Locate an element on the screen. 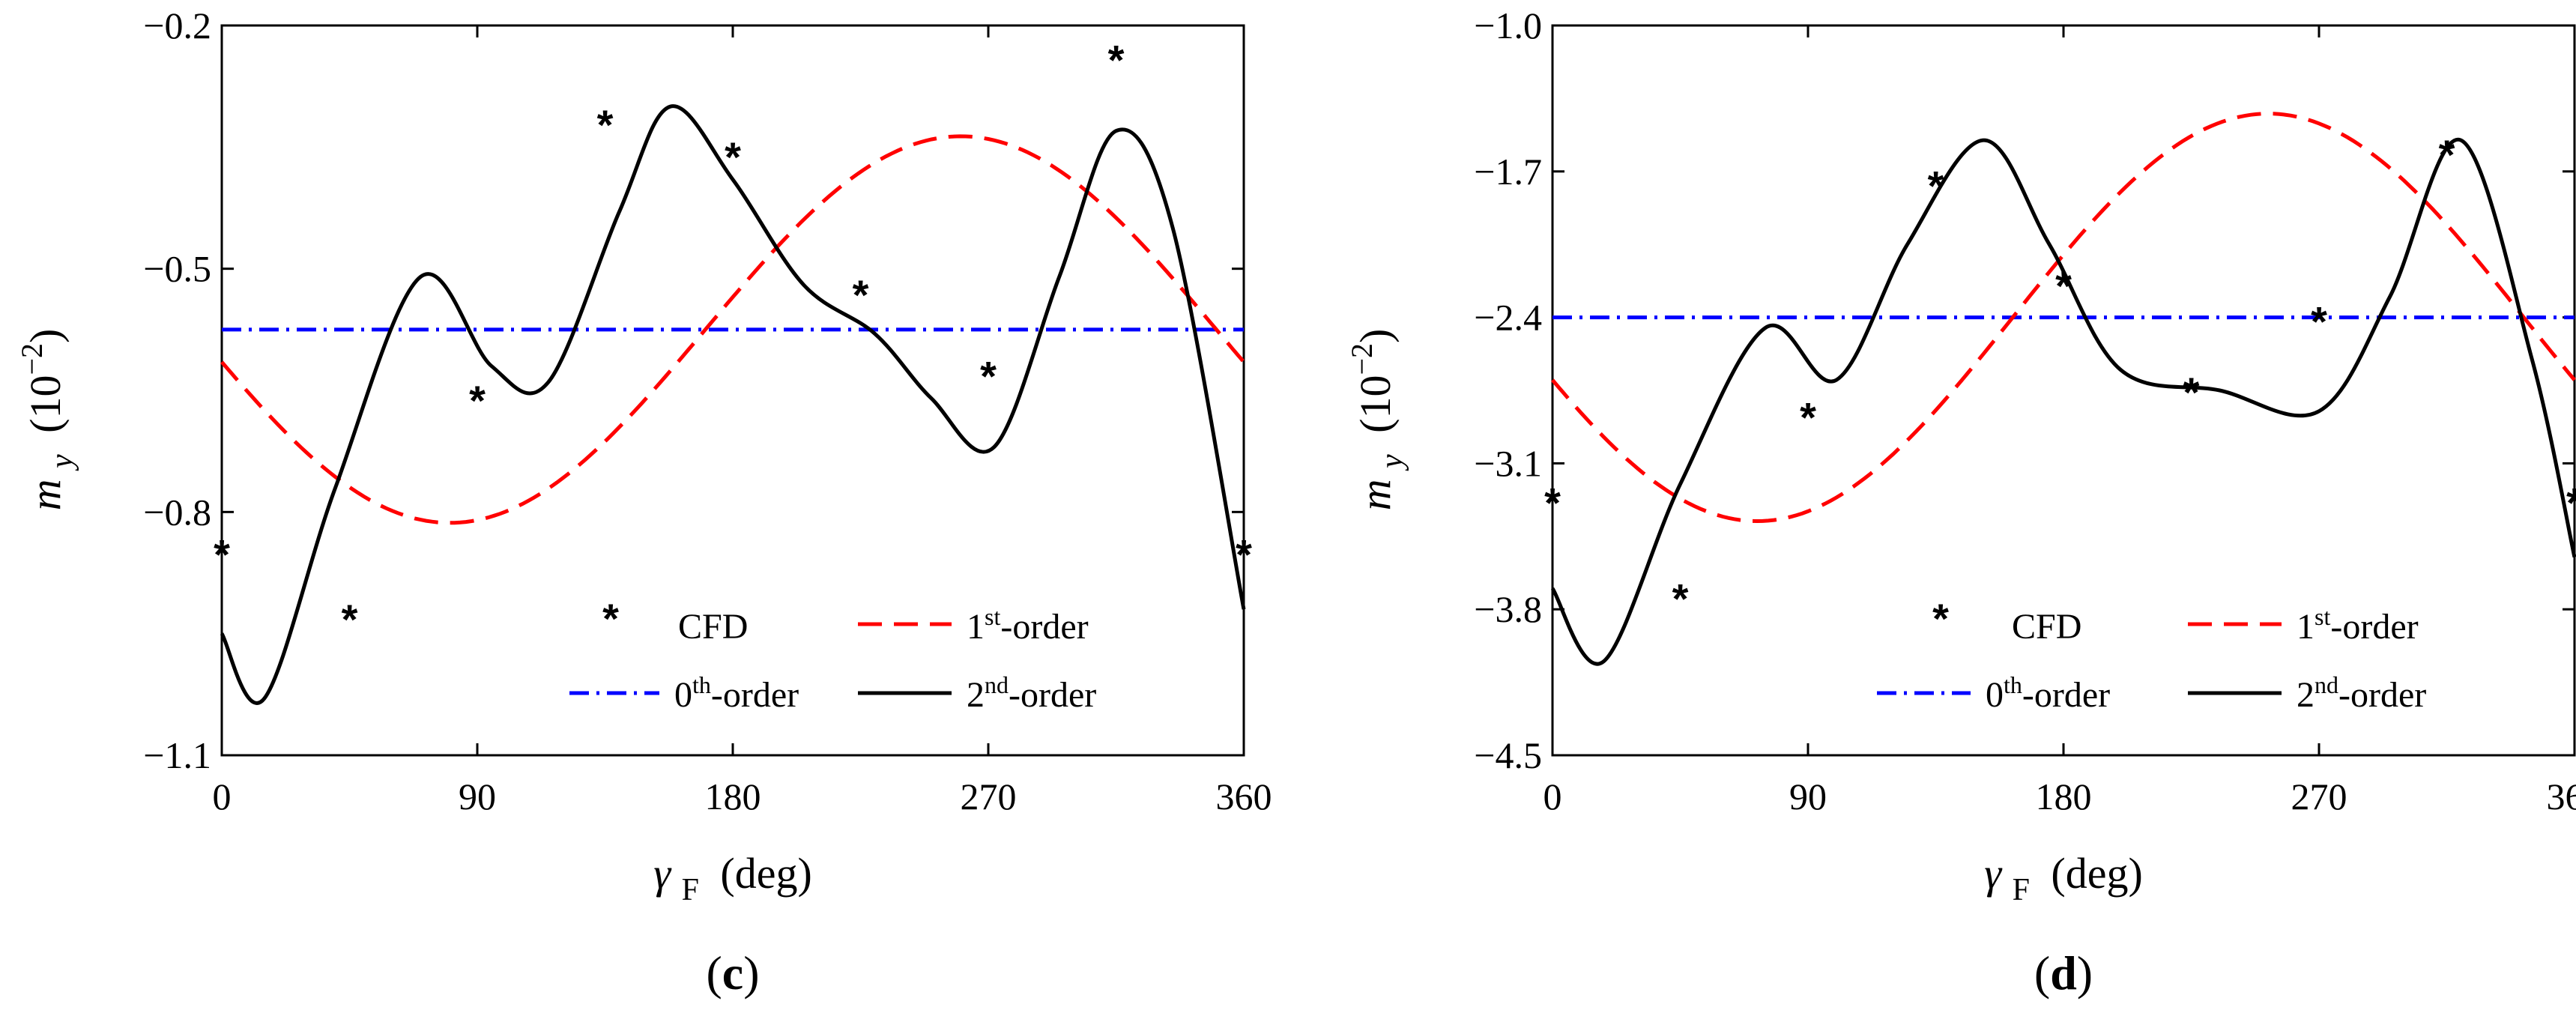  panel-letter: c is located at coordinates (732, 973).